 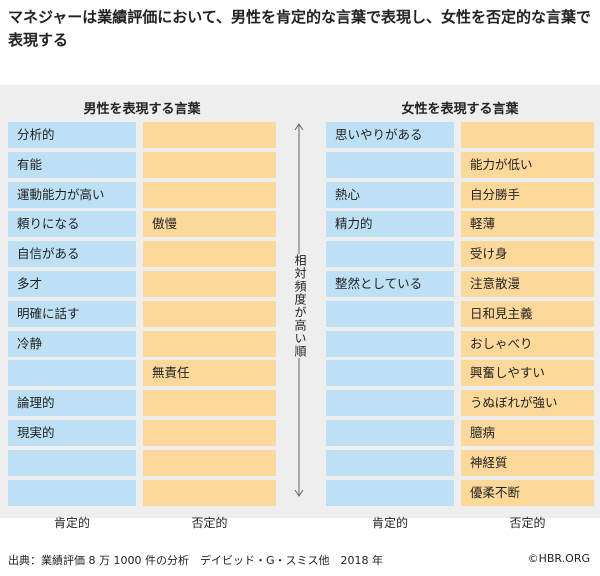 What do you see at coordinates (527, 194) in the screenshot?
I see `women-negative-word-cell: 自分勝手` at bounding box center [527, 194].